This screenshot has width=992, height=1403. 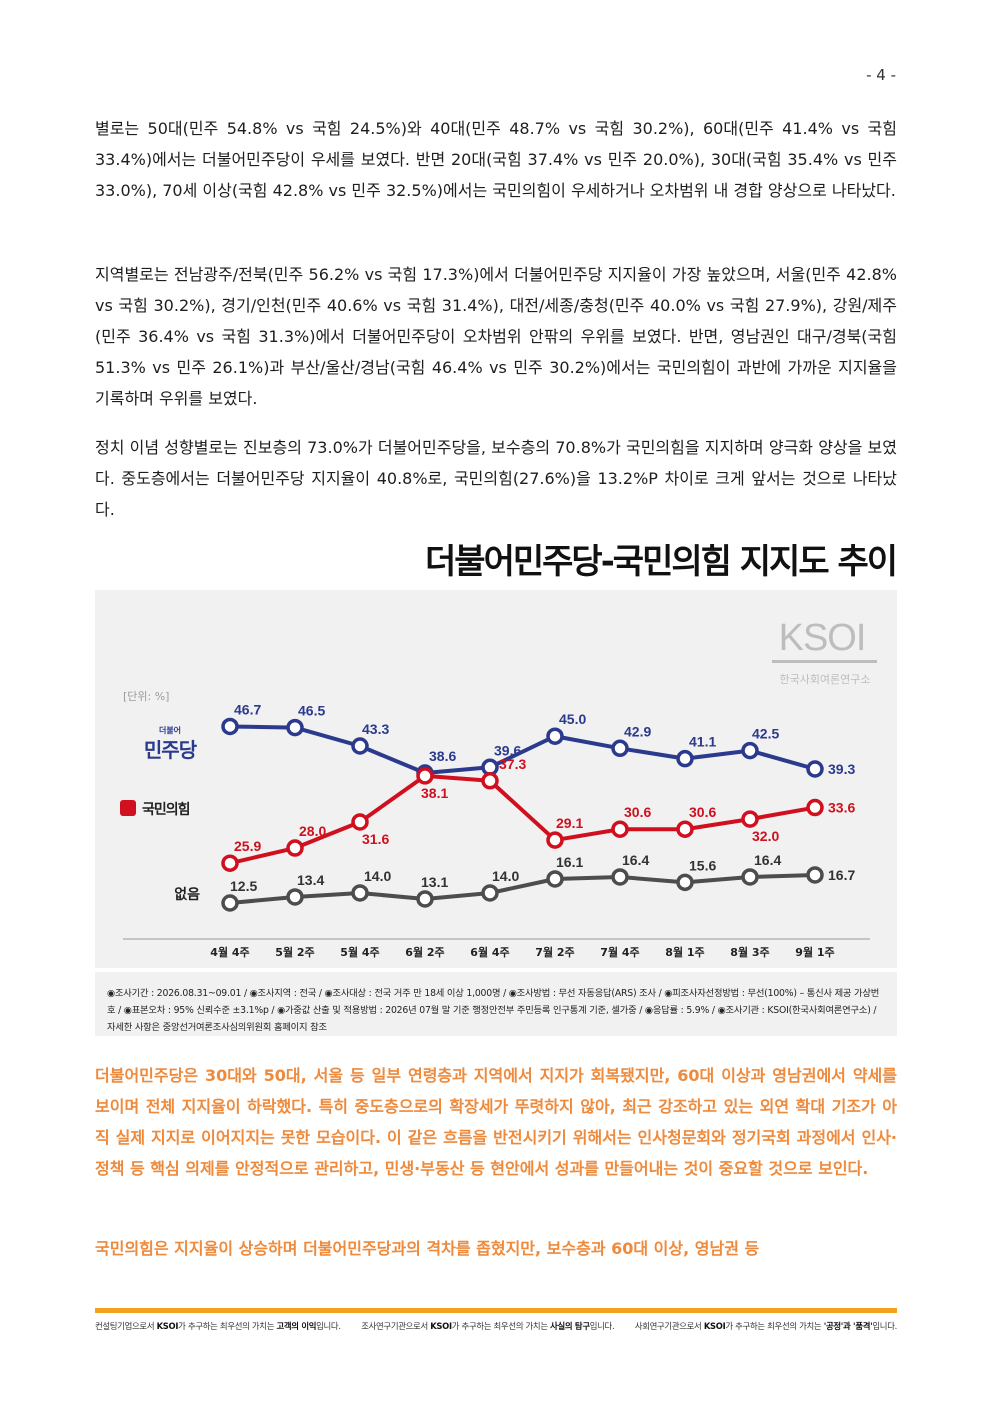 I want to click on legend-none: 없음, so click(x=187, y=895).